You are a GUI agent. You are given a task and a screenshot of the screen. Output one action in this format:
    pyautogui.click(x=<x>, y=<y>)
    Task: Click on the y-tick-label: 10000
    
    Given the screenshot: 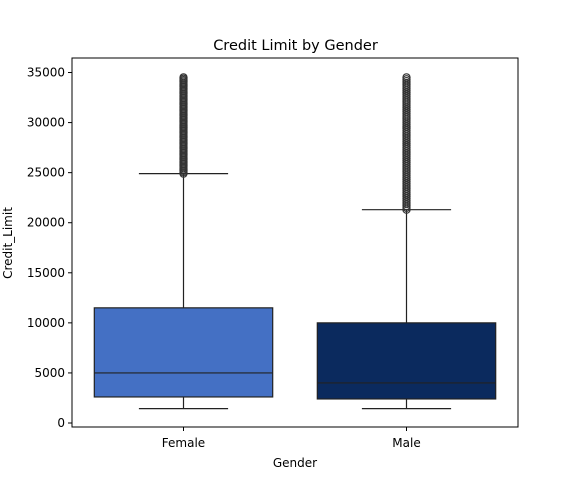 What is the action you would take?
    pyautogui.click(x=46, y=323)
    